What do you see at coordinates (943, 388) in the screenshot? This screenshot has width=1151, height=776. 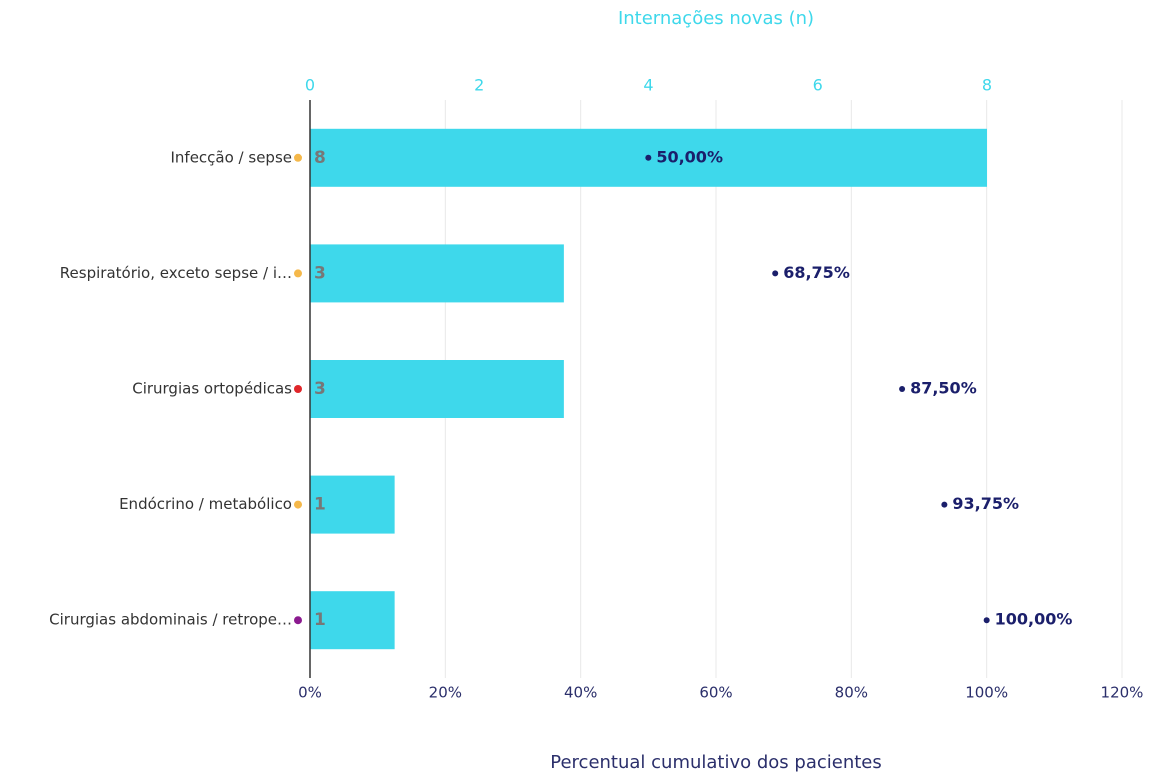 I see `cumulative-label: 87,50%` at bounding box center [943, 388].